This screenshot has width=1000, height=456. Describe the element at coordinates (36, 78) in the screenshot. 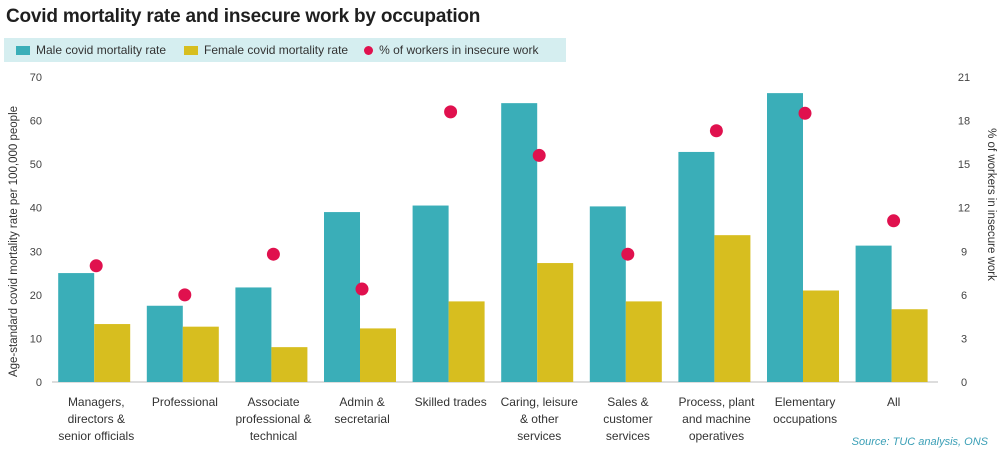

I see `y-tick-label: 70` at that location.